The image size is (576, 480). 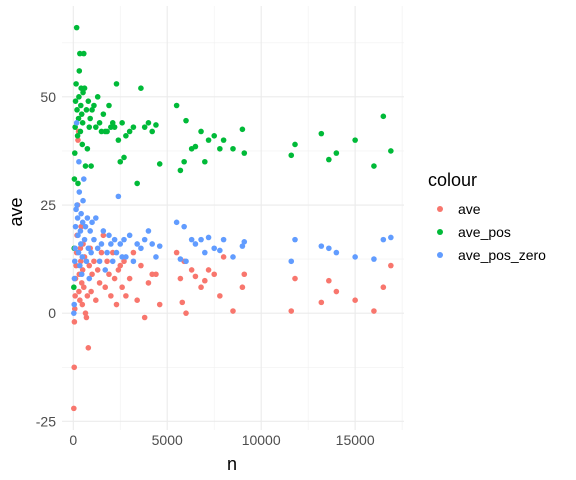 I want to click on x-tick-label: 10000, so click(x=261, y=440).